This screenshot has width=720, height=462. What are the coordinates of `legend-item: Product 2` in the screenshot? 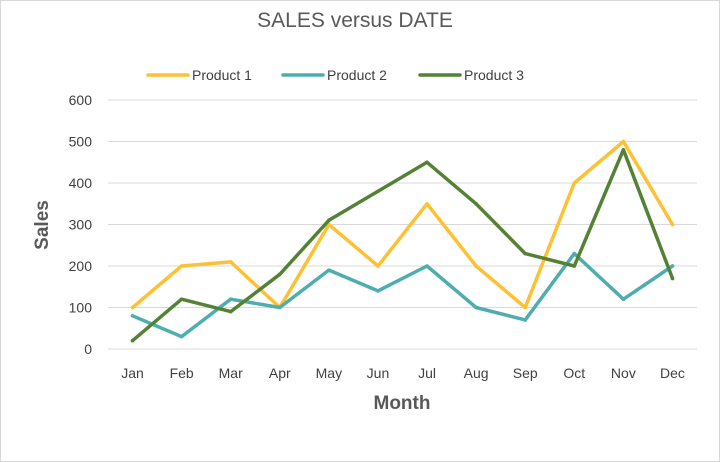 It's located at (334, 75).